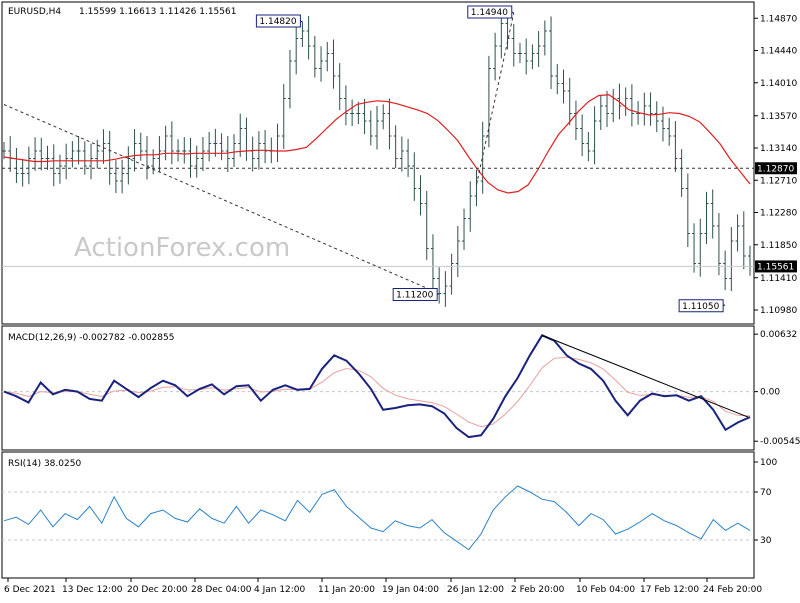 The height and width of the screenshot is (603, 800). What do you see at coordinates (92, 590) in the screenshot?
I see `x-tick-label: 13 Dec 12:00` at bounding box center [92, 590].